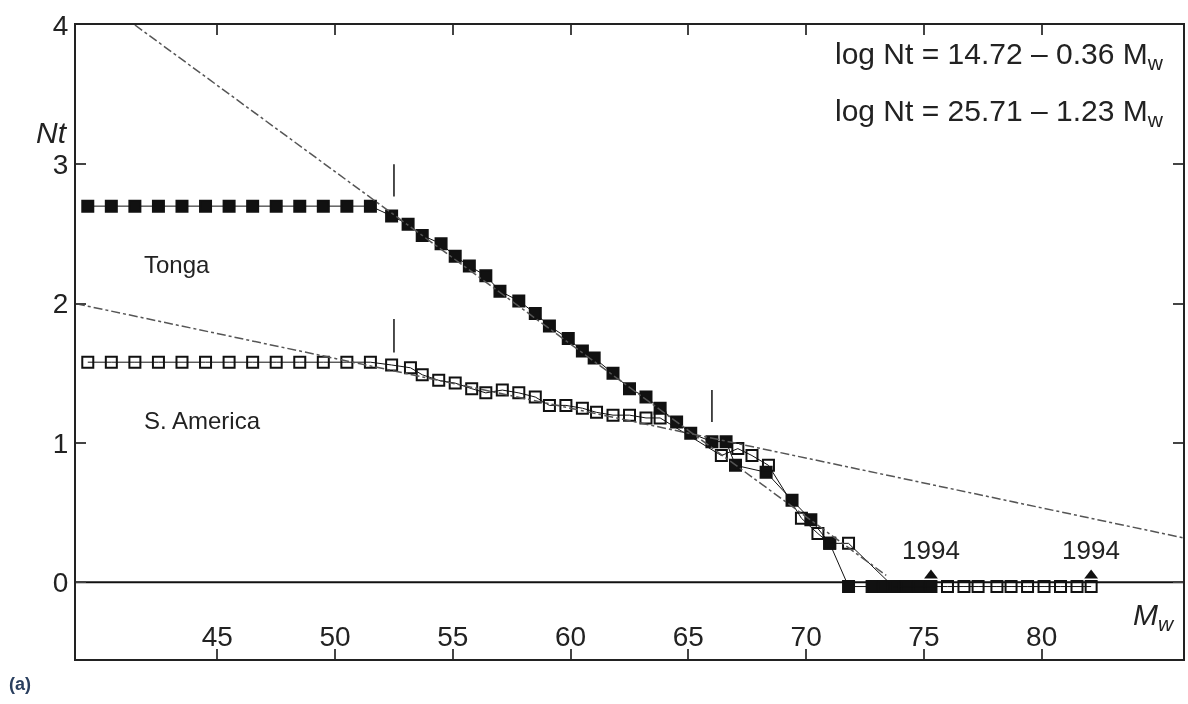 The width and height of the screenshot is (1188, 704). What do you see at coordinates (688, 636) in the screenshot?
I see `x-tick-label: 65` at bounding box center [688, 636].